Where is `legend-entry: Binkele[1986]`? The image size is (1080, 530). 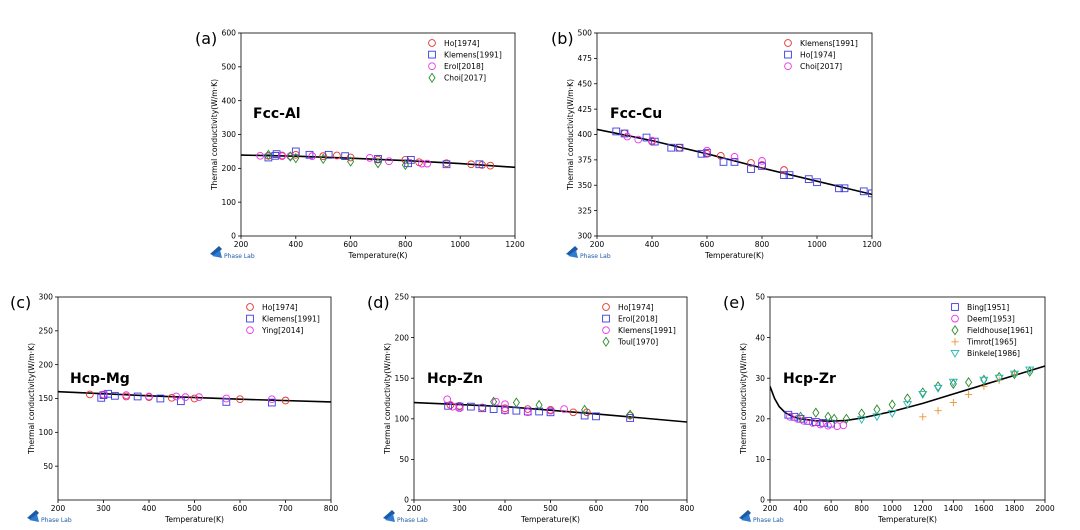
legend-entry: Binkele[1986] is located at coordinates (993, 353).